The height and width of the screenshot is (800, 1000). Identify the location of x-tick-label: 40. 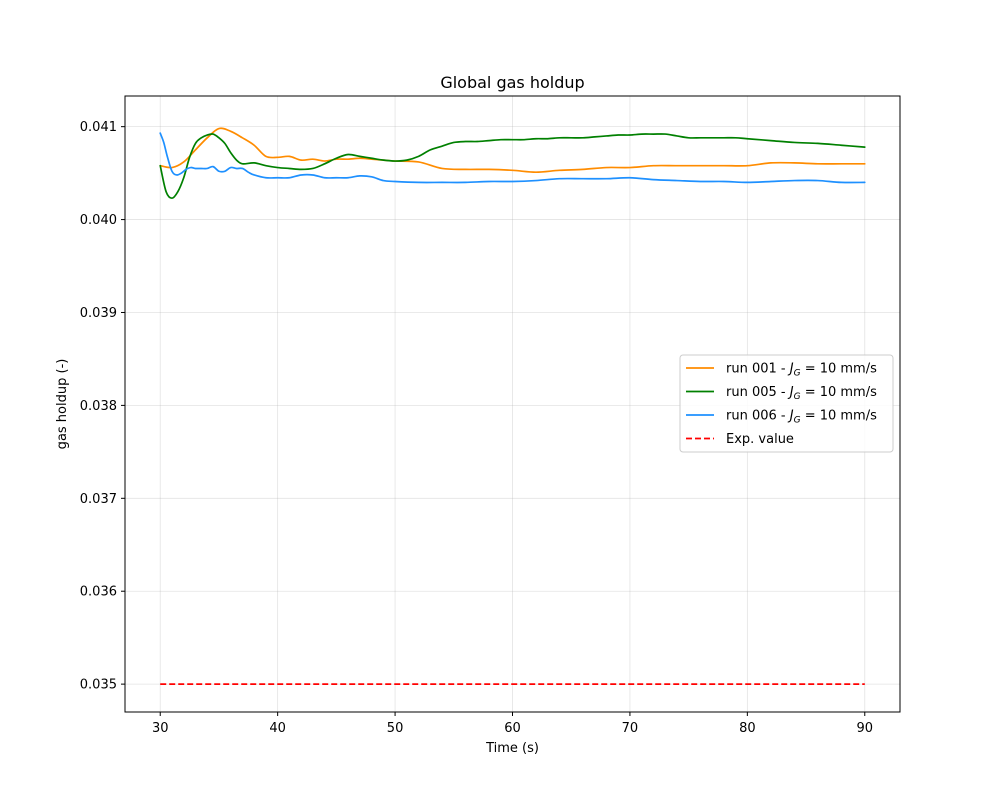
(277, 728).